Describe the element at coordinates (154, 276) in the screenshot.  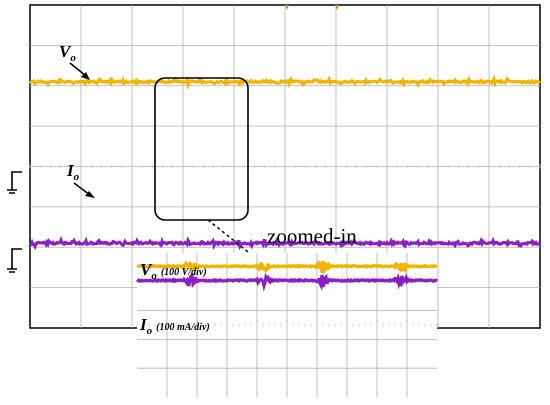
I see `zoomed-vo-label-sub: o` at that location.